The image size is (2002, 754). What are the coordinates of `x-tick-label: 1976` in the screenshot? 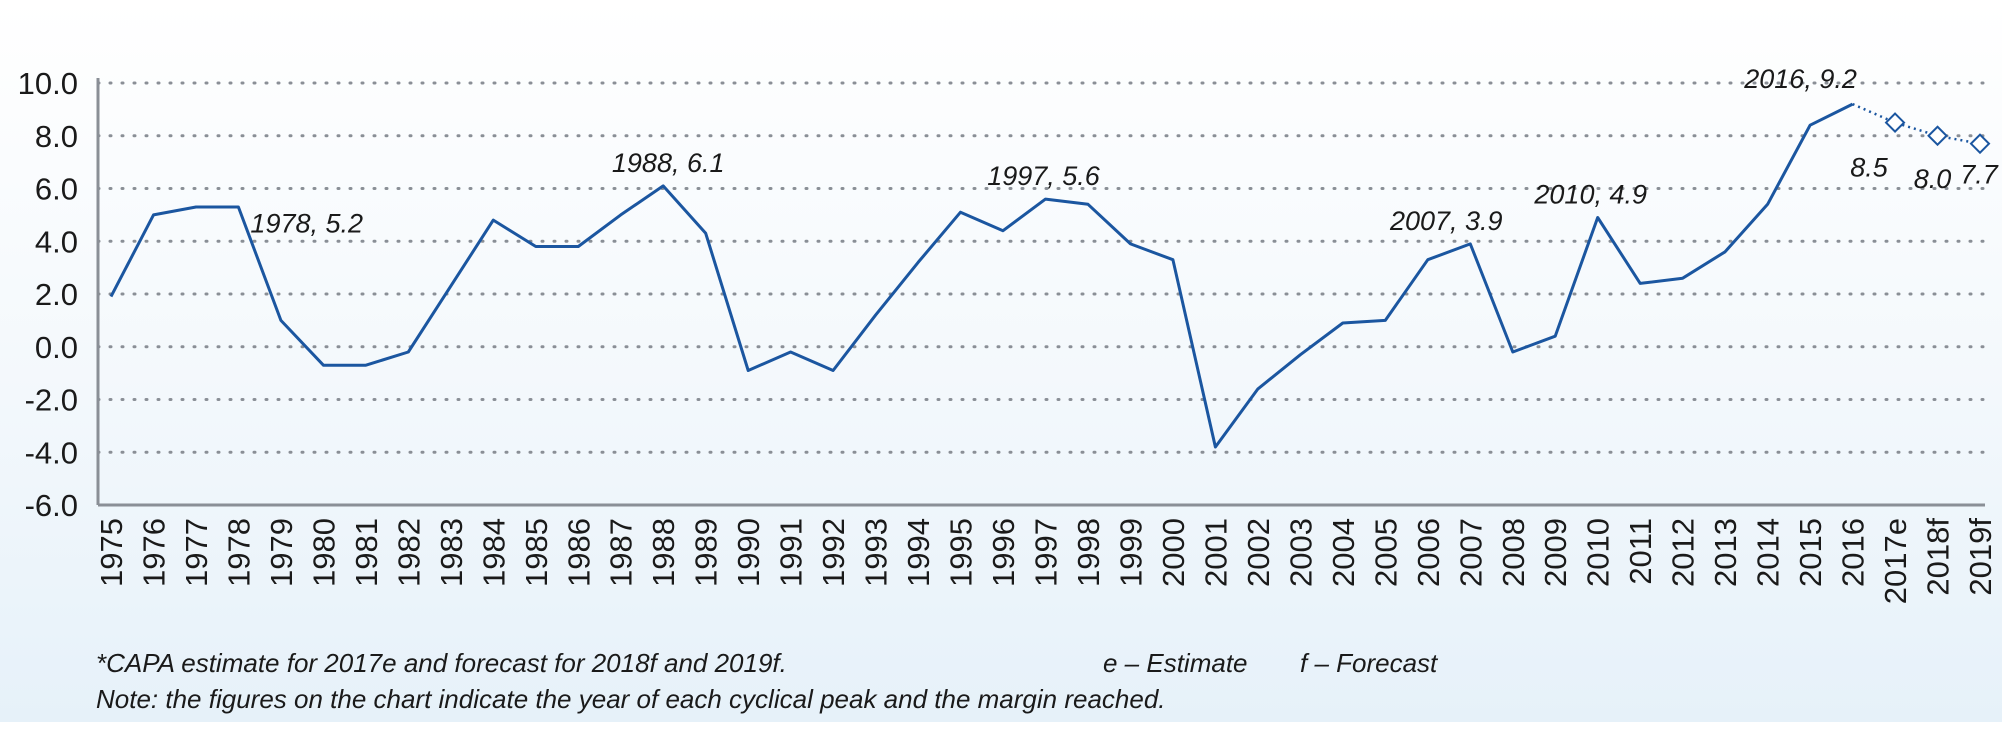 It's located at (153, 552).